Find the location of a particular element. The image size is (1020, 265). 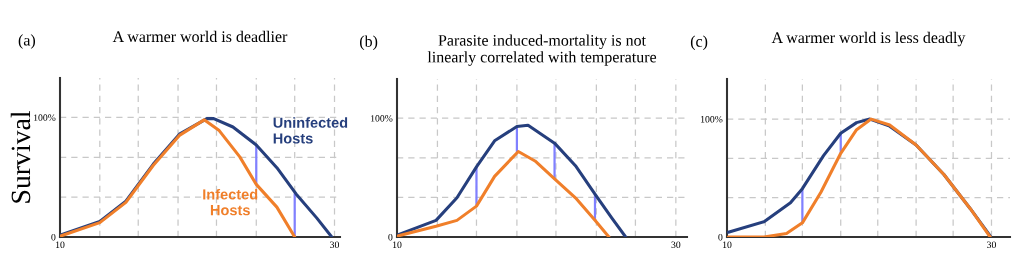

chart-title: Parasite induced-mortality is not linearly correlated with temperature is located at coordinates (542, 50).